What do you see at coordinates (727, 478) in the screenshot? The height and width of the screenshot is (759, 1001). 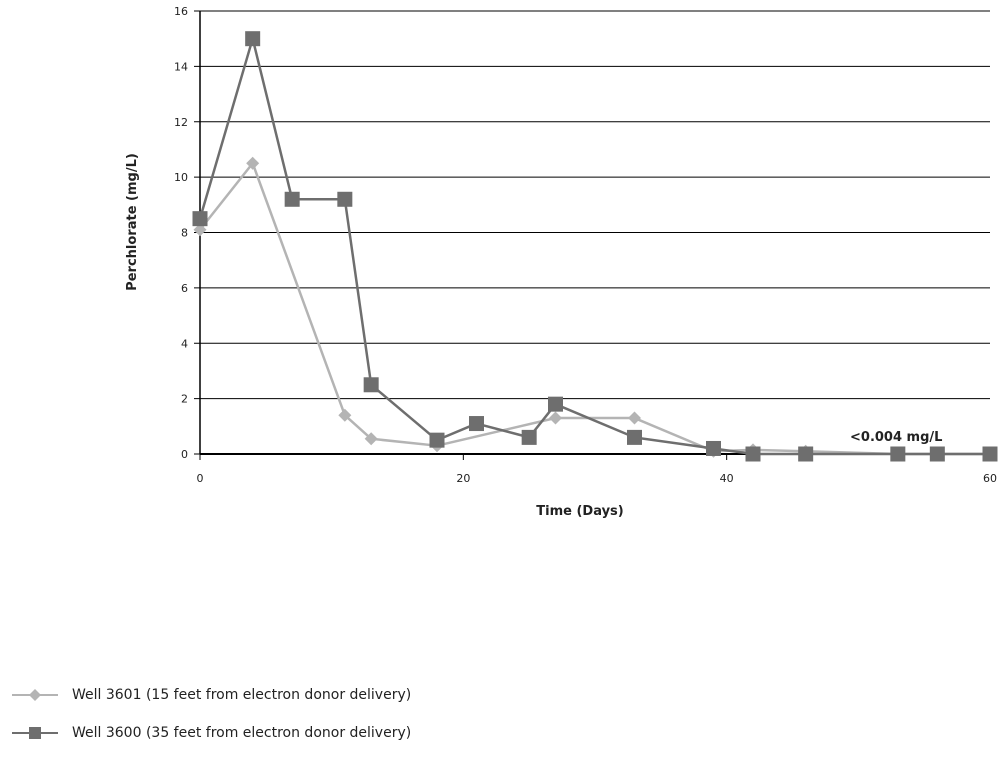 I see `x-tick-label: 40` at bounding box center [727, 478].